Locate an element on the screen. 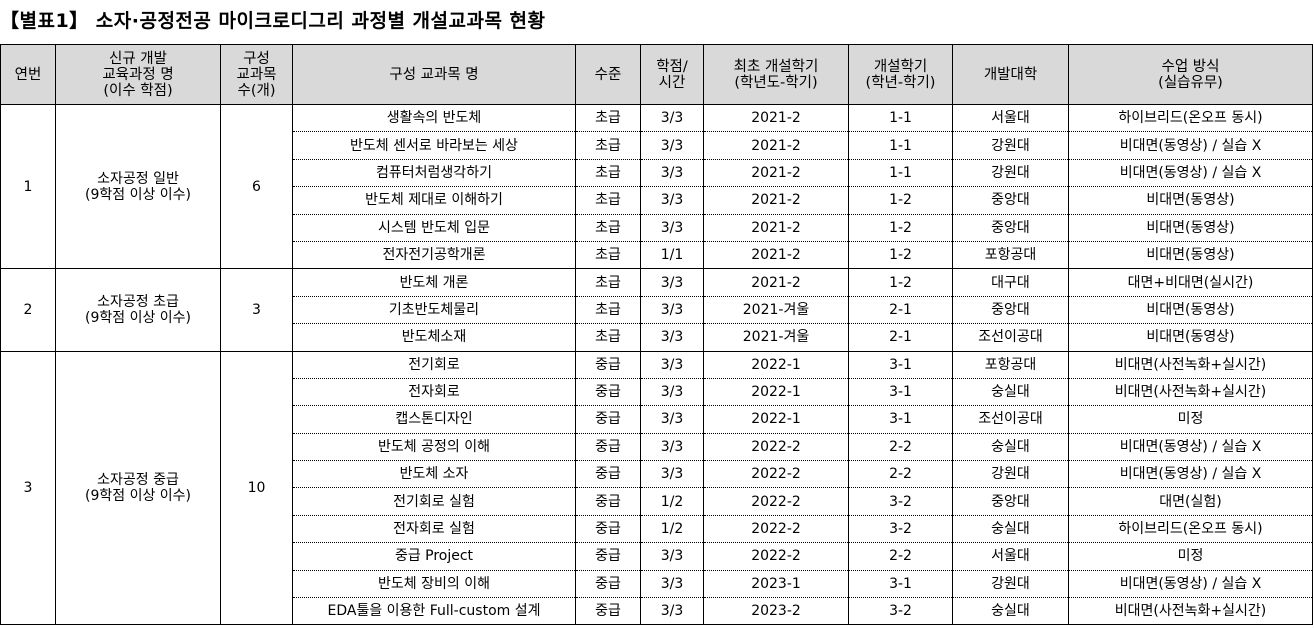 The image size is (1314, 628). university: 포항공대 is located at coordinates (1010, 254).